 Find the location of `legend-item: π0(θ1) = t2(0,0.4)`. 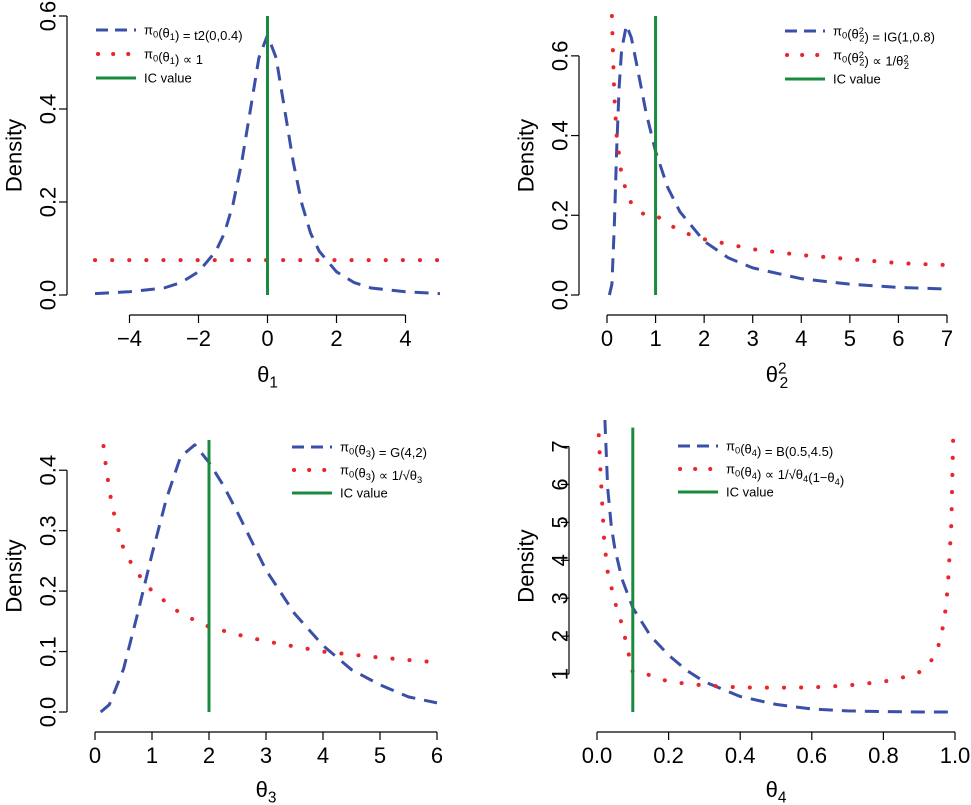

legend-item: π0(θ1) = t2(0,0.4) is located at coordinates (169, 33).